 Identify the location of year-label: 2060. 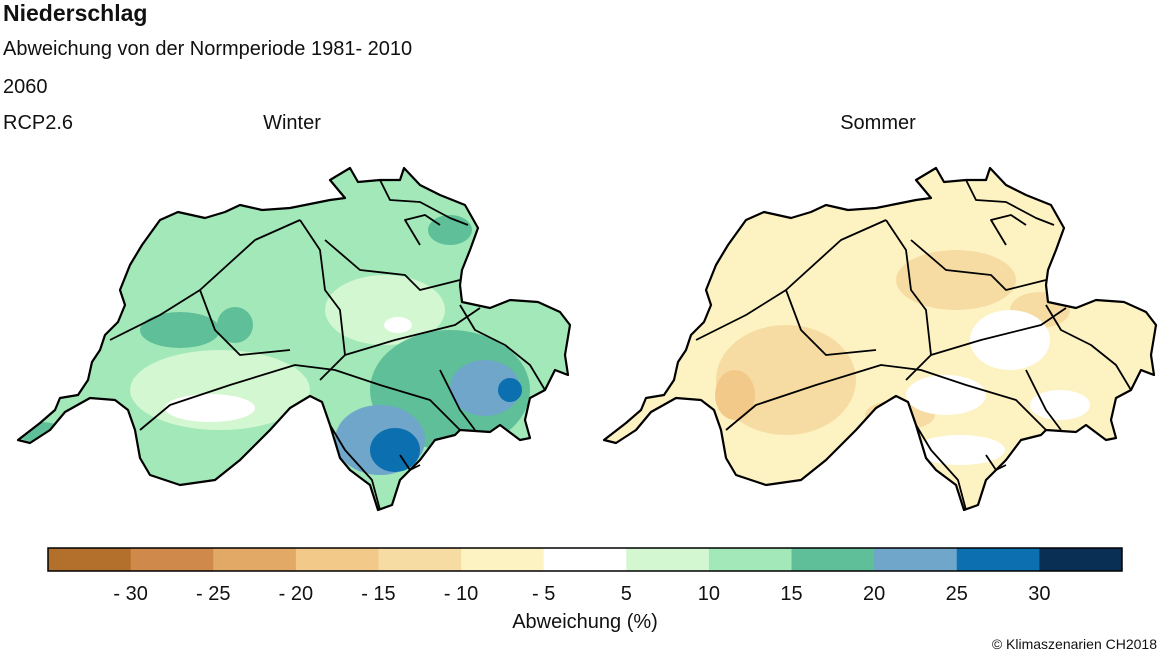
(25, 87).